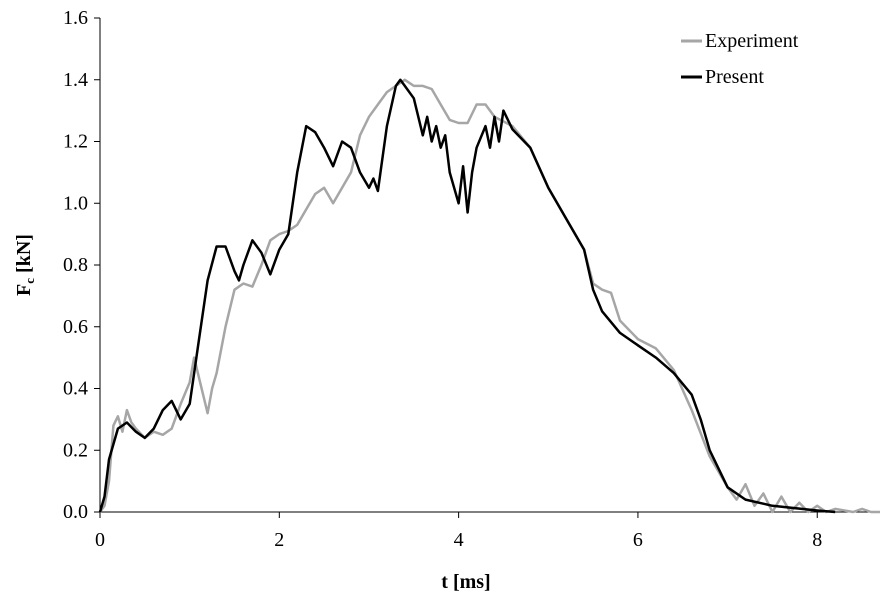 The height and width of the screenshot is (598, 892). What do you see at coordinates (24, 290) in the screenshot?
I see `y-axis-title-main: F` at bounding box center [24, 290].